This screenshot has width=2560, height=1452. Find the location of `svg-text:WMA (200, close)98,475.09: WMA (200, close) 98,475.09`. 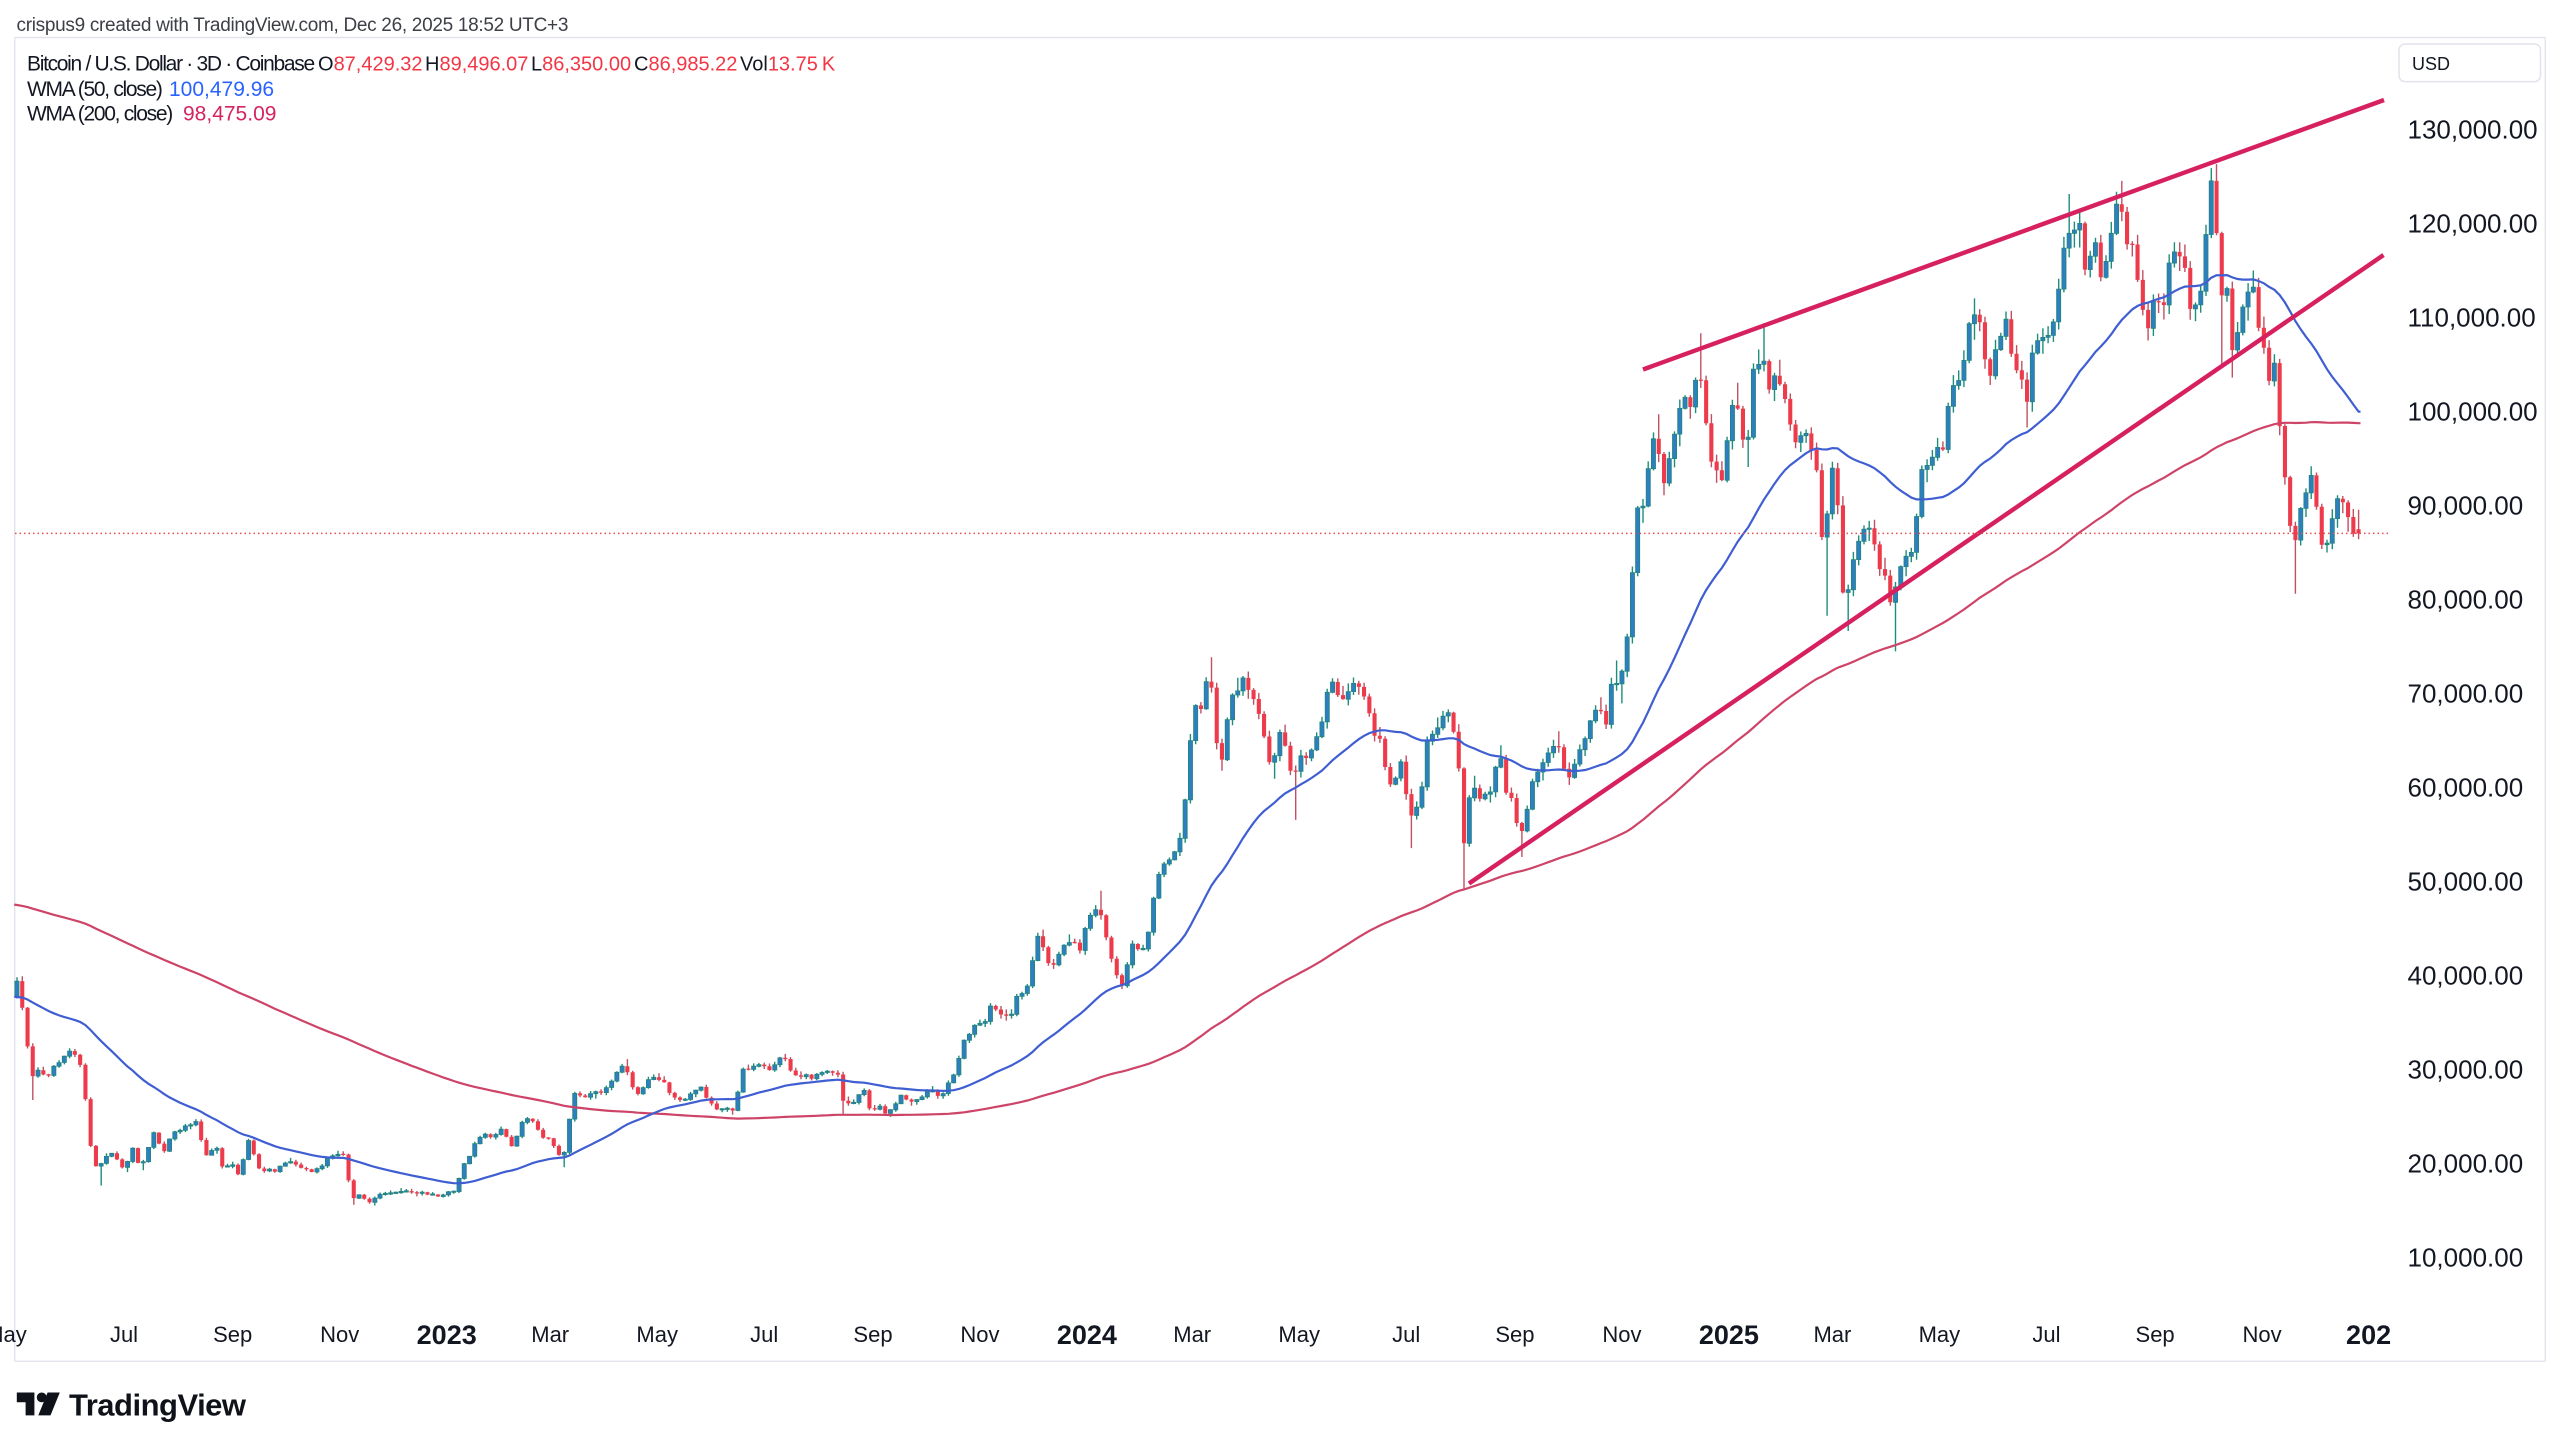

svg-text:WMA (200, close)98,475.09: WMA (200, close) 98,475.09 is located at coordinates (151, 114).